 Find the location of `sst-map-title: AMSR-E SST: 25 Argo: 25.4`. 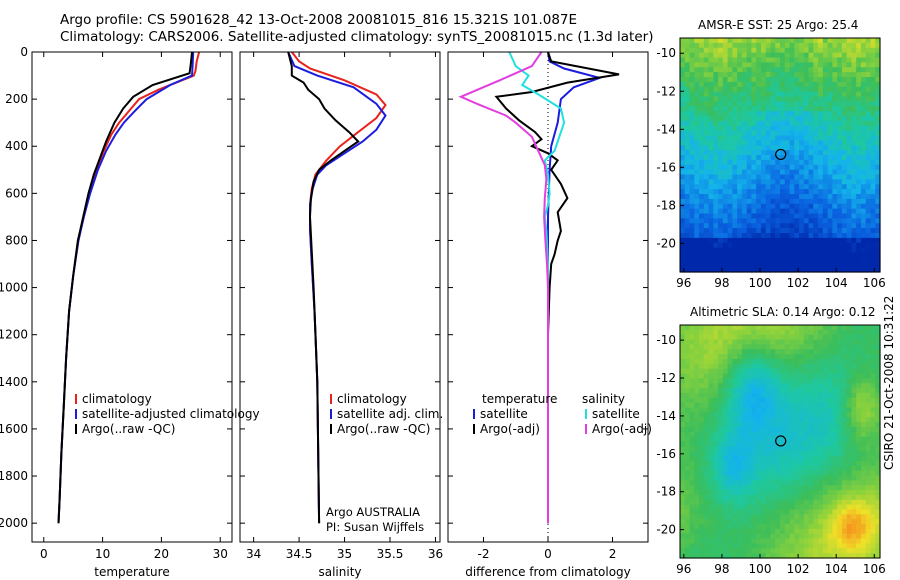

sst-map-title: AMSR-E SST: 25 Argo: 25.4 is located at coordinates (778, 25).